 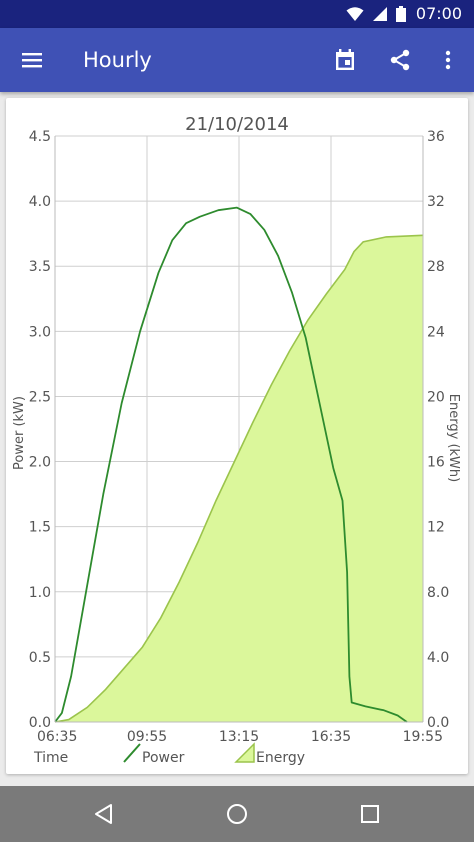 I want to click on menu-icon, so click(x=32, y=60).